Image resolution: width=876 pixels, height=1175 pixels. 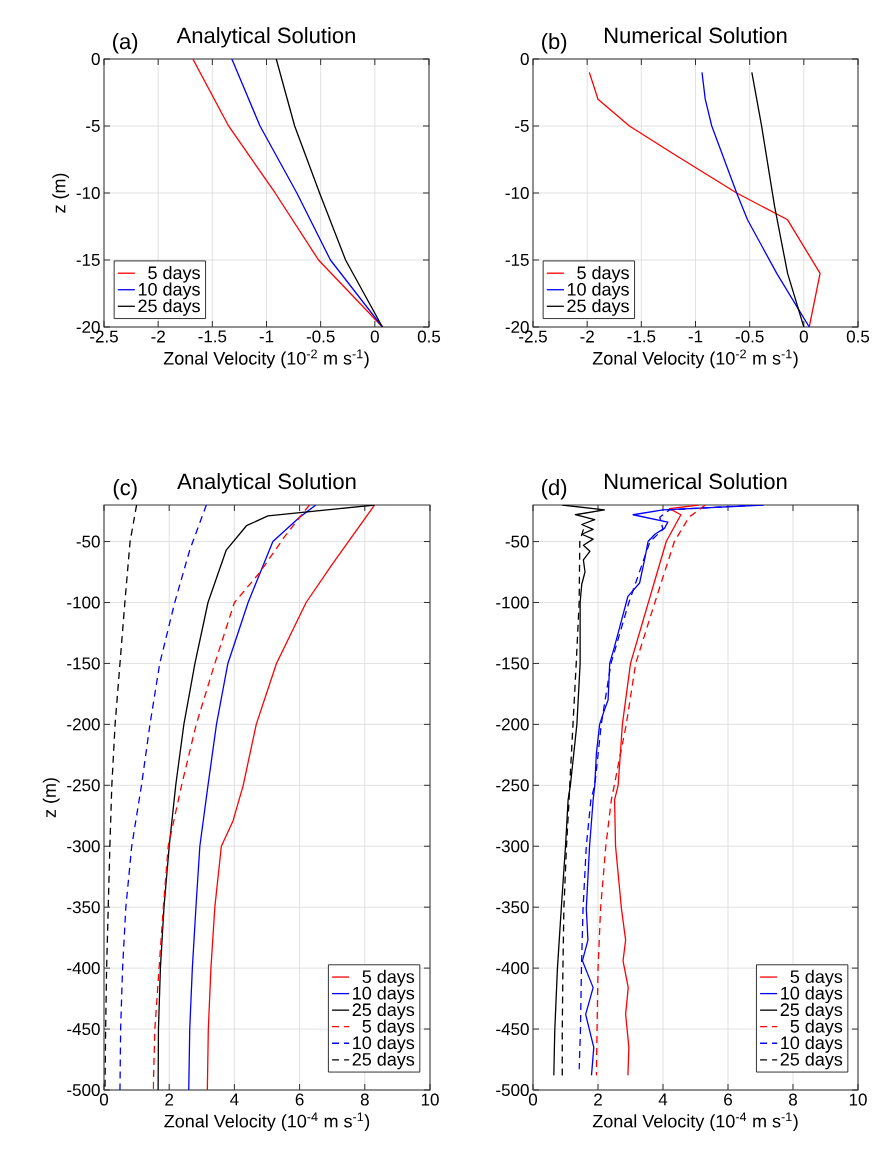 I want to click on text: (a), so click(x=125, y=43).